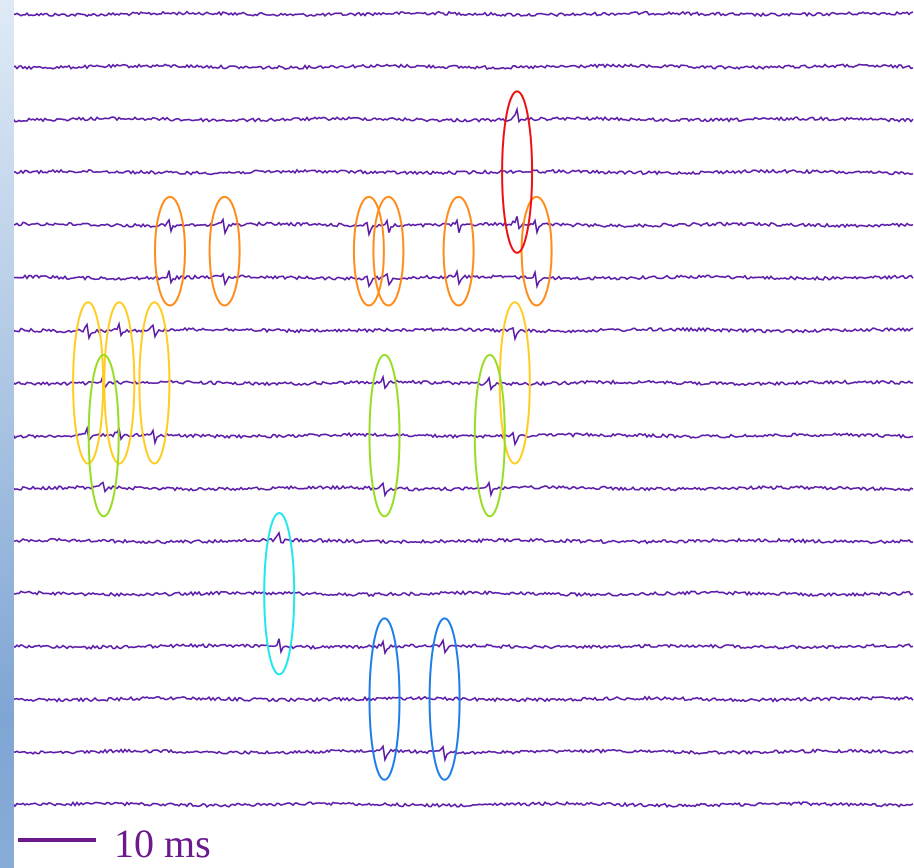  Describe the element at coordinates (162, 843) in the screenshot. I see `scale-bar-label: 10 ms` at that location.